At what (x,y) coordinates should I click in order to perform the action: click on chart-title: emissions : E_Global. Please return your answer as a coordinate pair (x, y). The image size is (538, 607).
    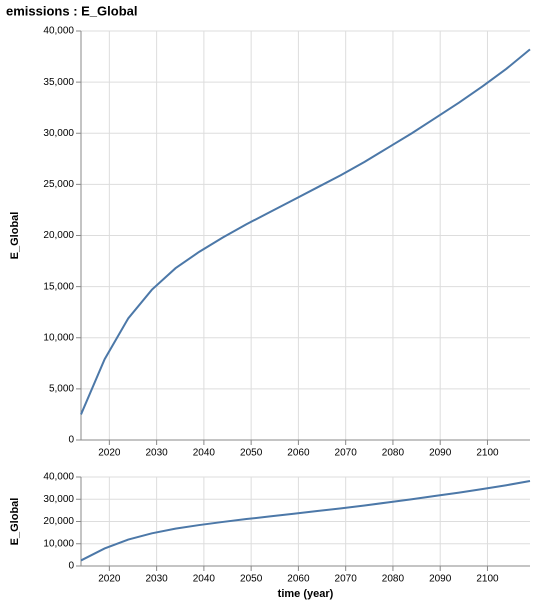
    Looking at the image, I should click on (72, 10).